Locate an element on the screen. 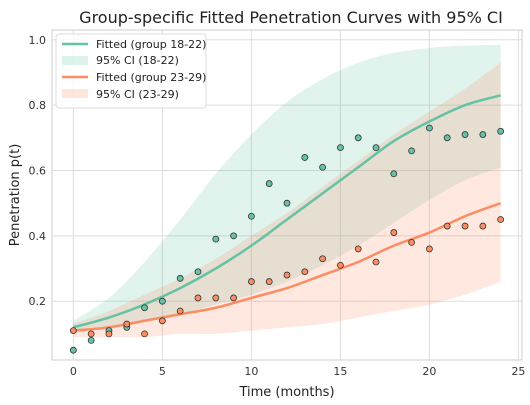  legend-label-ci-18-22: 95% CI (18-22) is located at coordinates (137, 60).